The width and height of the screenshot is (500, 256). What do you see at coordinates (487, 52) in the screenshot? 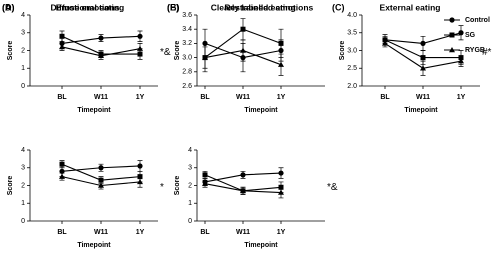
I see `annotation: #*` at bounding box center [487, 52].